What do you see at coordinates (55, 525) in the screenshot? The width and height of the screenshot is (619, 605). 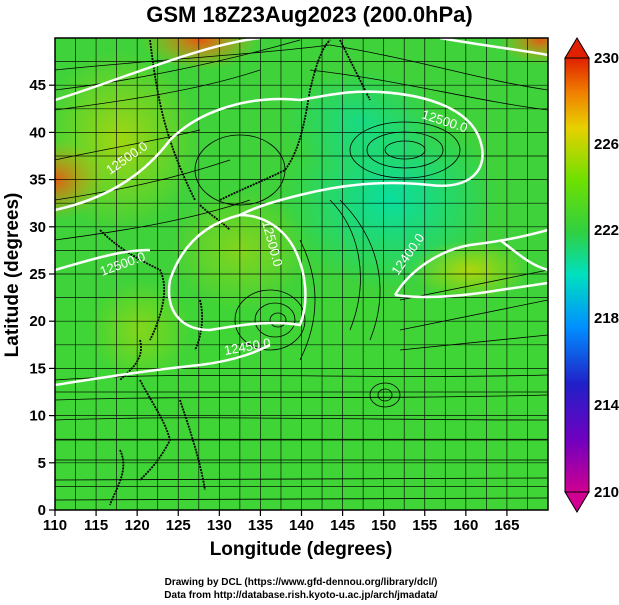 I see `x-tick-label: 110` at bounding box center [55, 525].